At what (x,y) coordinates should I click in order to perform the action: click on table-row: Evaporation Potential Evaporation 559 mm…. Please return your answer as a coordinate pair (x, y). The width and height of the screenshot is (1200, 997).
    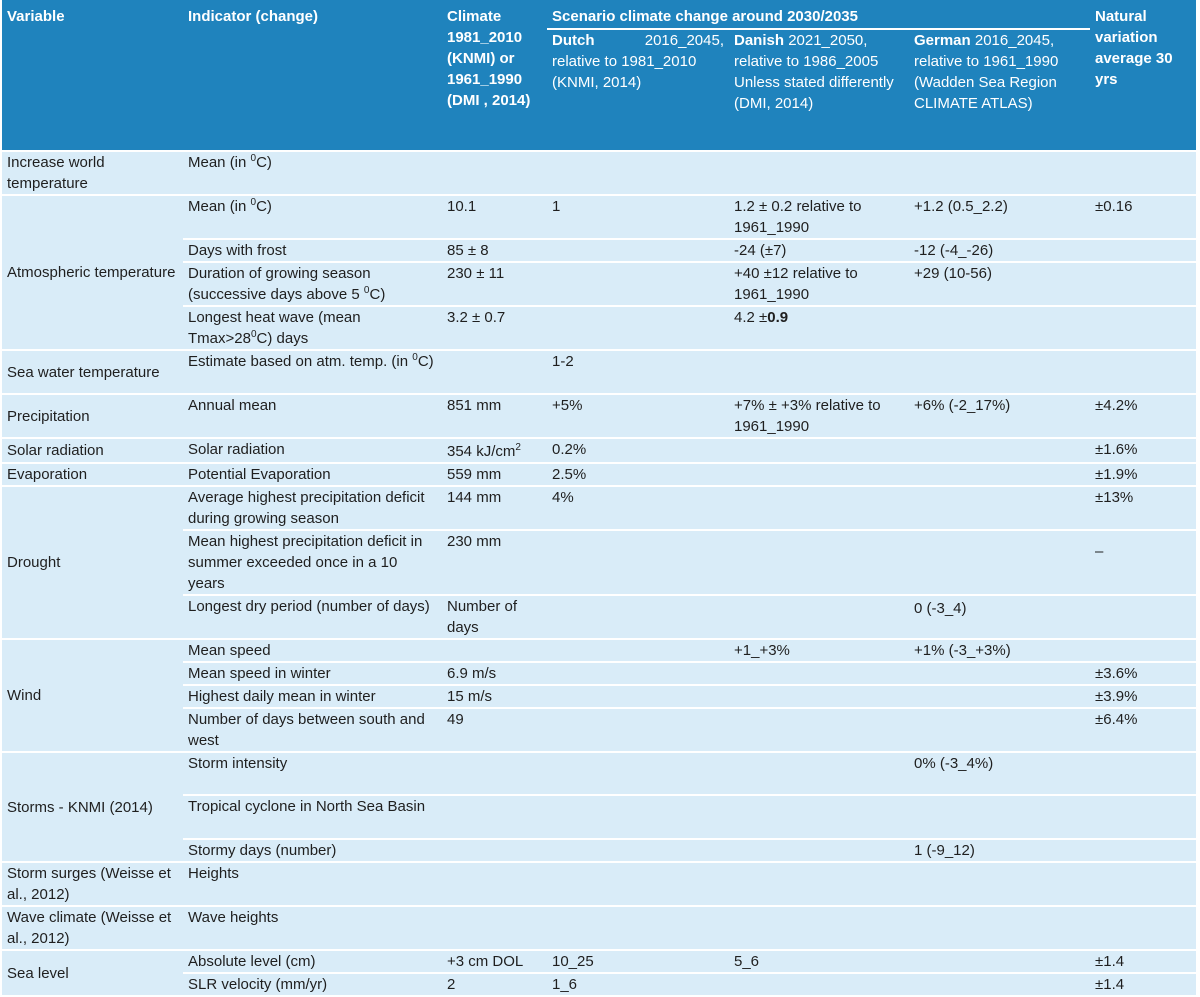
    Looking at the image, I should click on (599, 474).